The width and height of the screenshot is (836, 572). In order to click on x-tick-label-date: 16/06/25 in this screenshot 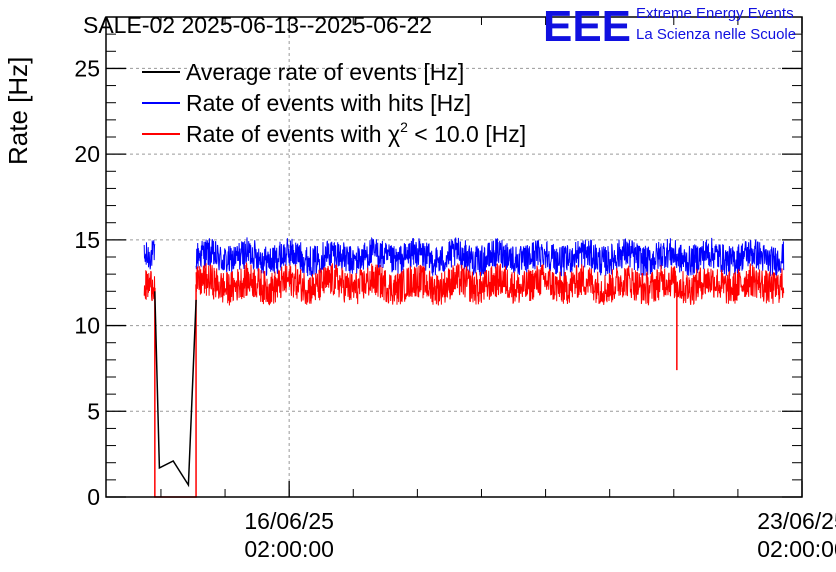, I will do `click(289, 521)`.